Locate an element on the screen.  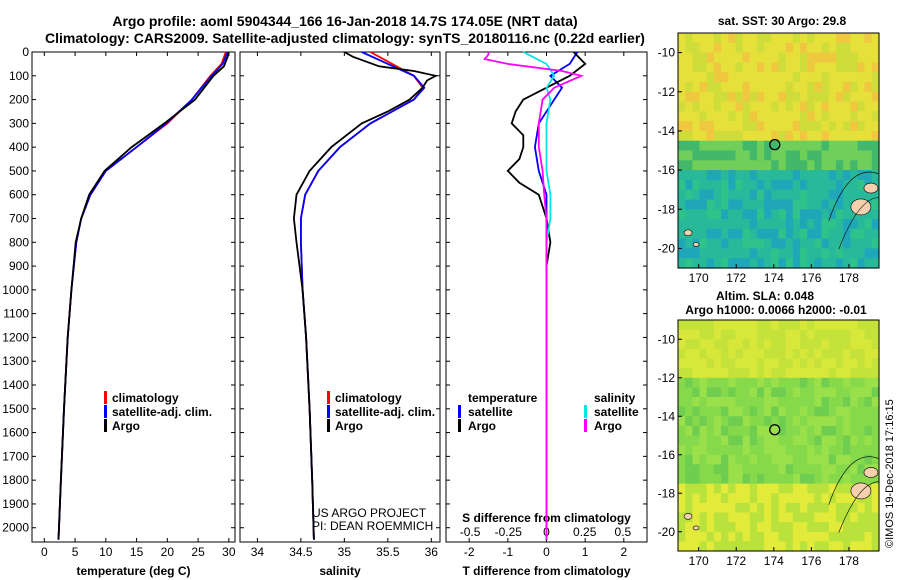
y-tick-label: 1900 is located at coordinates (15, 504).